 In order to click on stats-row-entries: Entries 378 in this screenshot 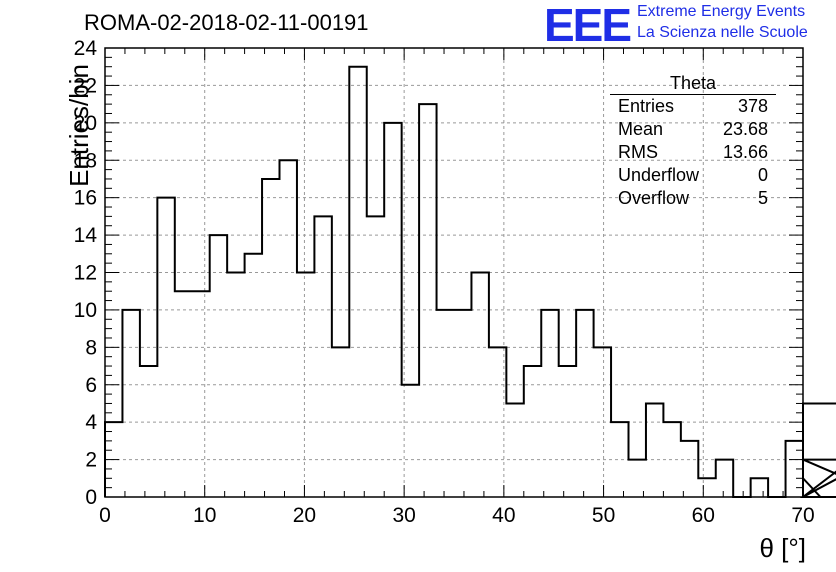, I will do `click(693, 106)`.